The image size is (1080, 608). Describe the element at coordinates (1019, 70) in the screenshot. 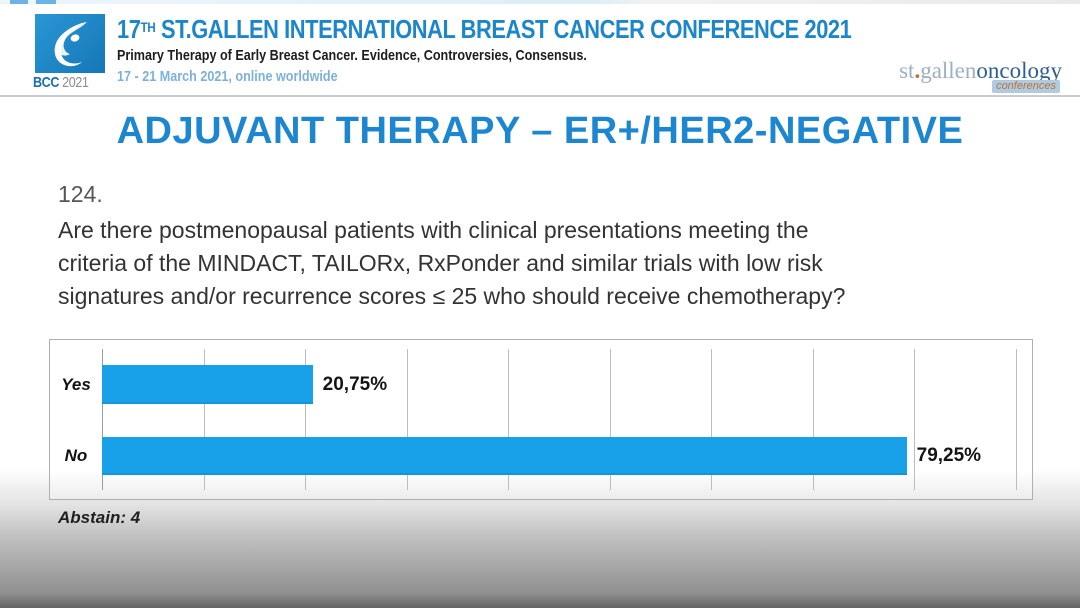

I see `oncology-text: oncology` at that location.